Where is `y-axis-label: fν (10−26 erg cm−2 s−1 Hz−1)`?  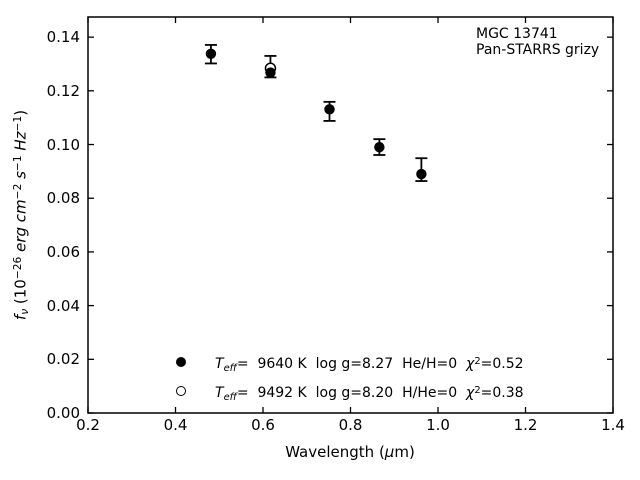
y-axis-label: fν (10−26 erg cm−2 s−1 Hz−1) is located at coordinates (21, 215).